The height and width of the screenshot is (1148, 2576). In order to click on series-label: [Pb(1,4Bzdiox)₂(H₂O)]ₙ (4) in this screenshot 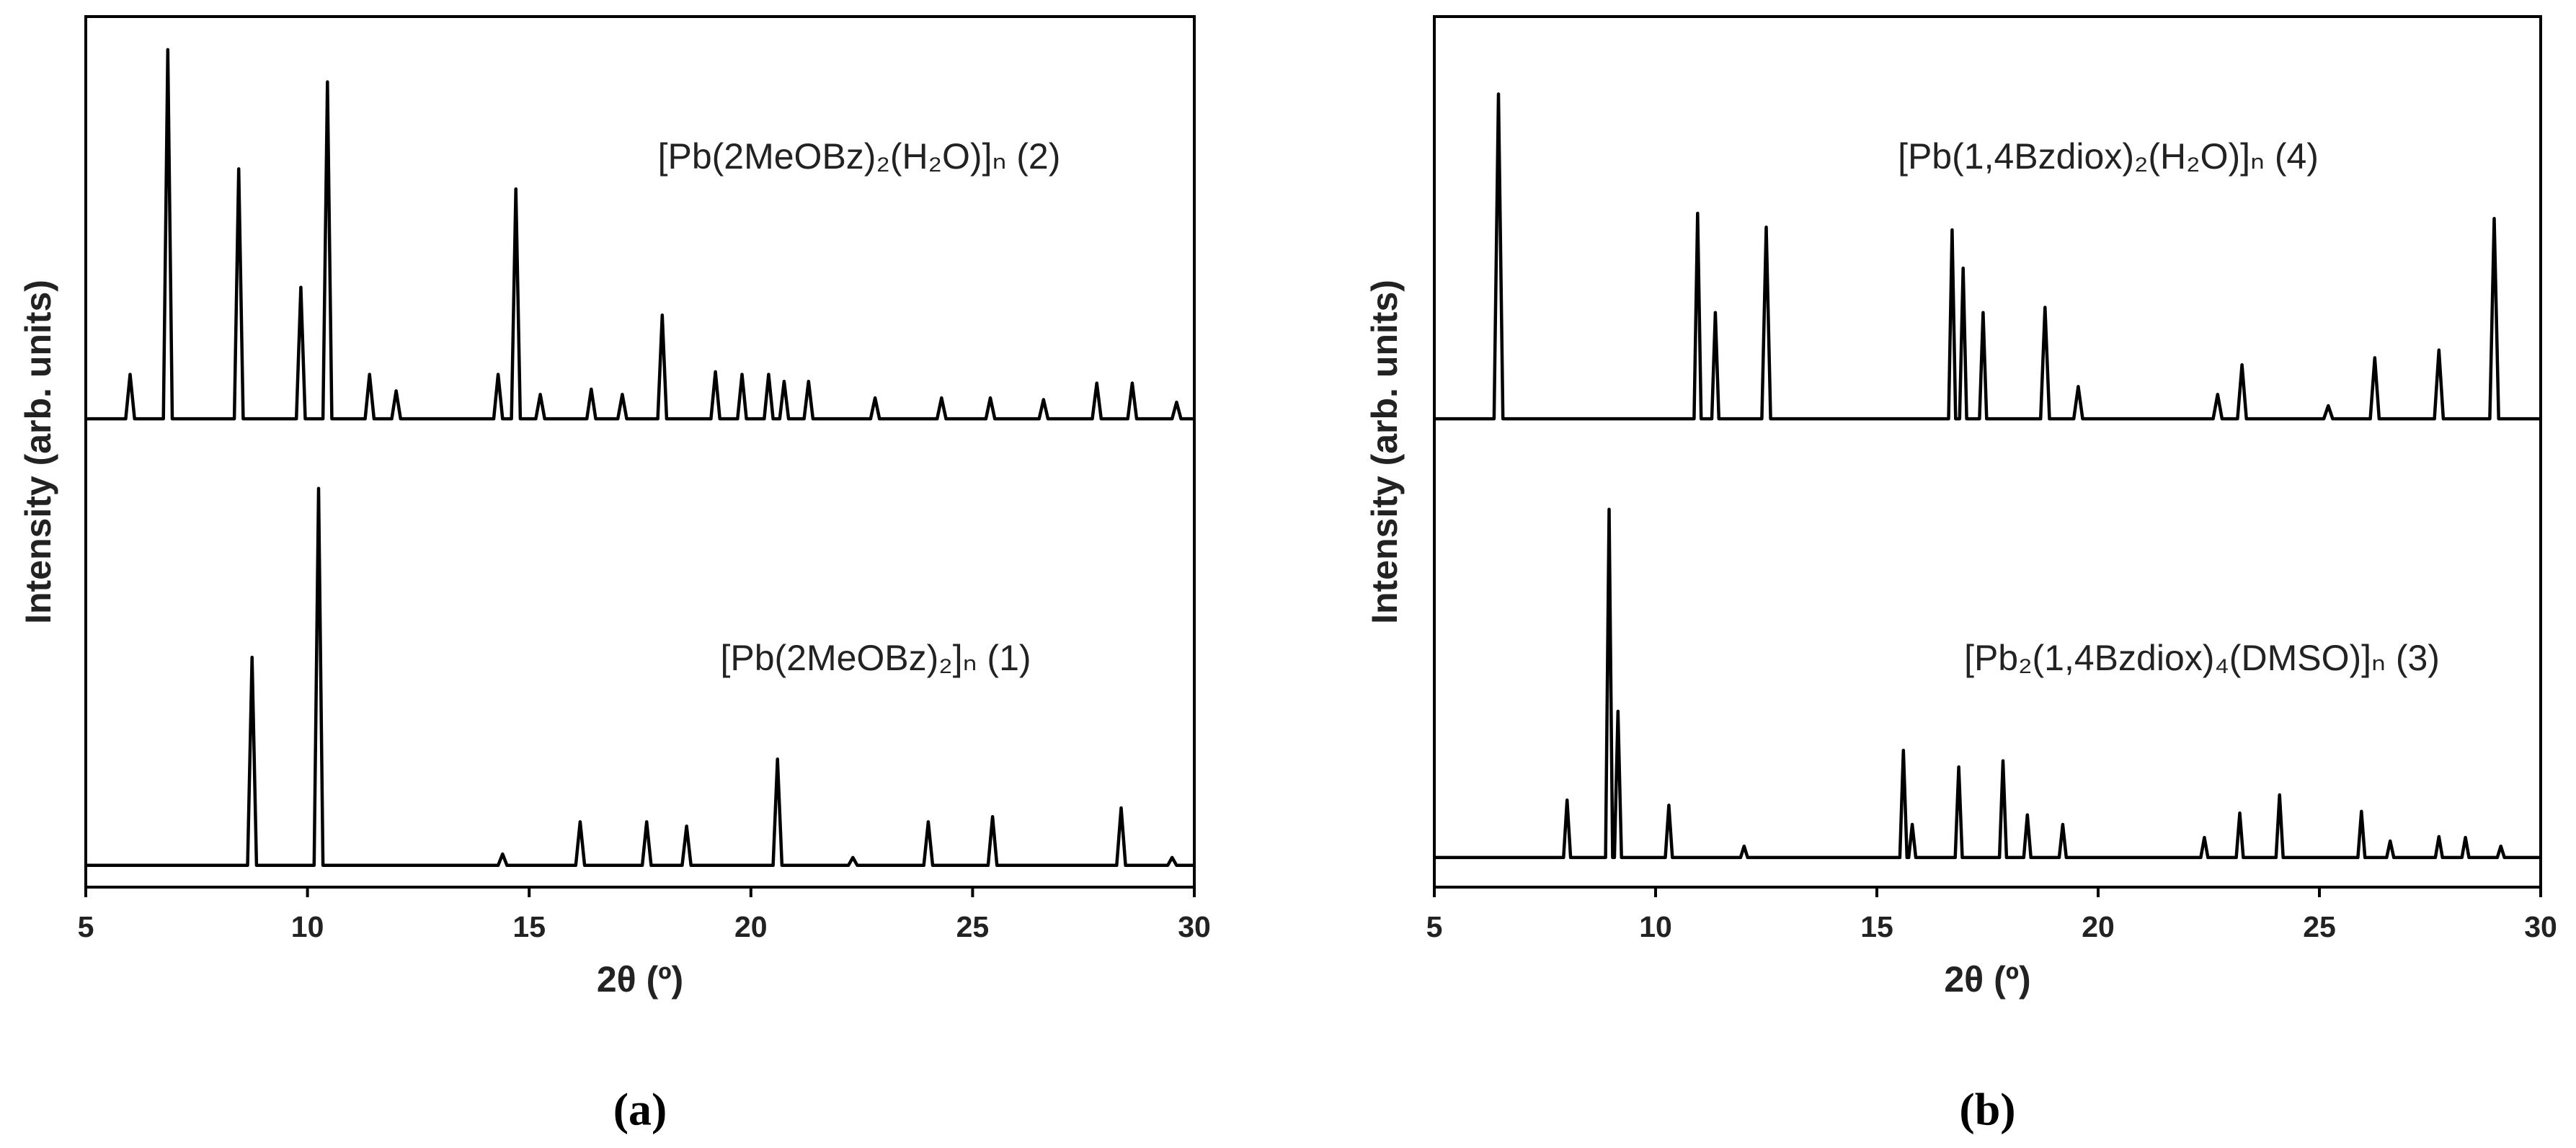, I will do `click(2108, 156)`.